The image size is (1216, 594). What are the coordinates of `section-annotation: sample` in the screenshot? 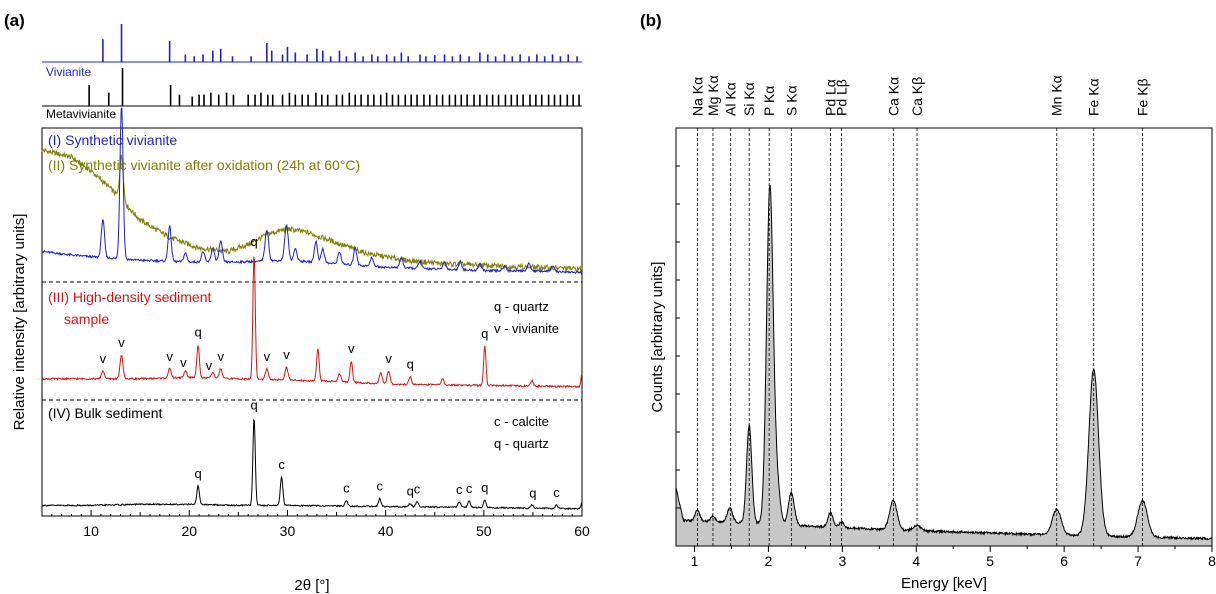 It's located at (86, 319).